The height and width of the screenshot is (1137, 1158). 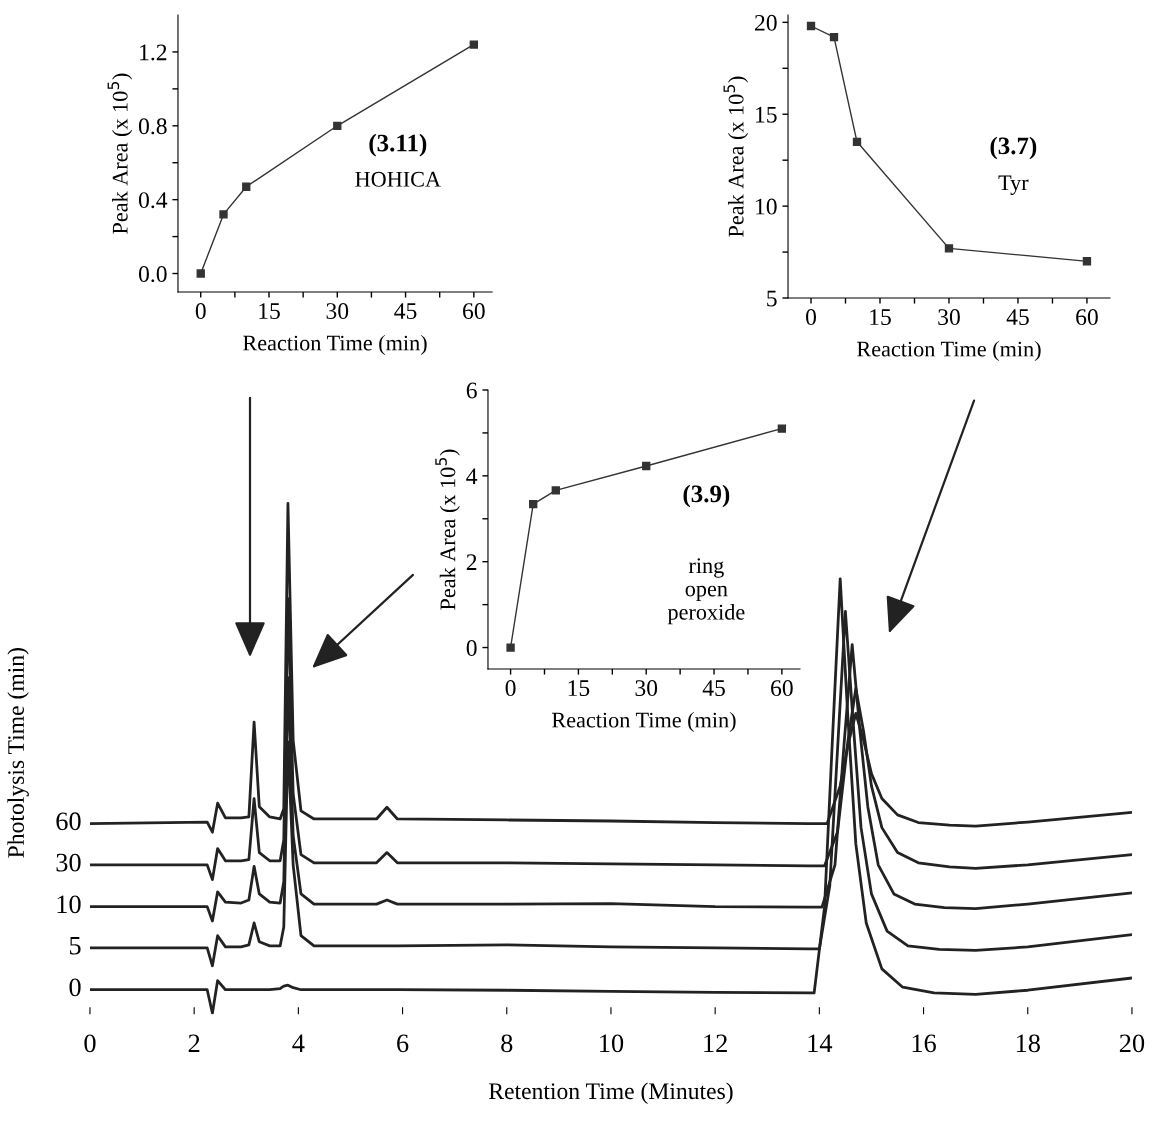 I want to click on x-tick-label: 8, so click(x=507, y=1043).